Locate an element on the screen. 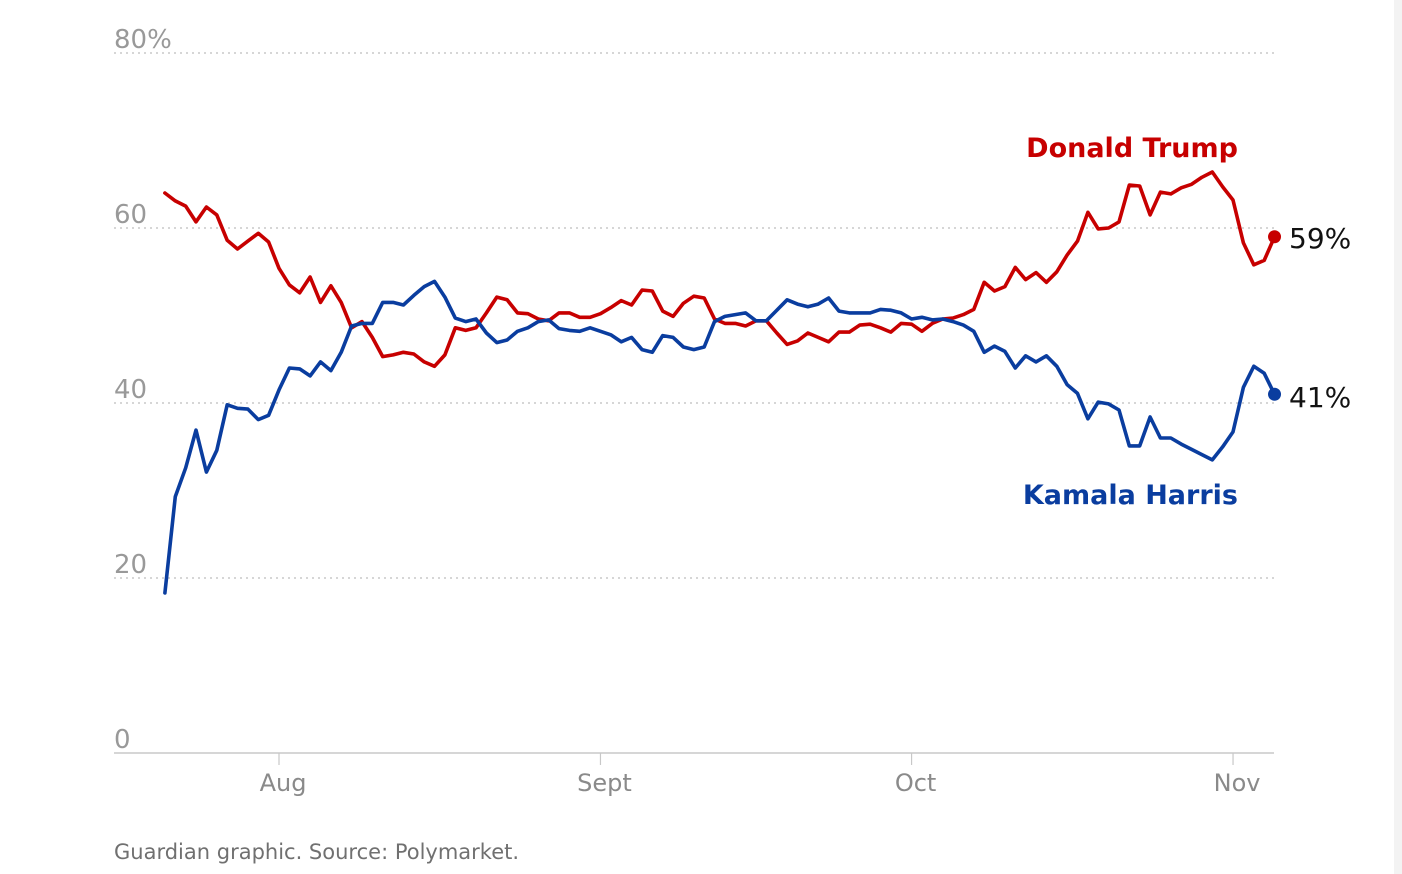 Image resolution: width=1402 pixels, height=874 pixels. end-value-trump: 59% is located at coordinates (1320, 238).